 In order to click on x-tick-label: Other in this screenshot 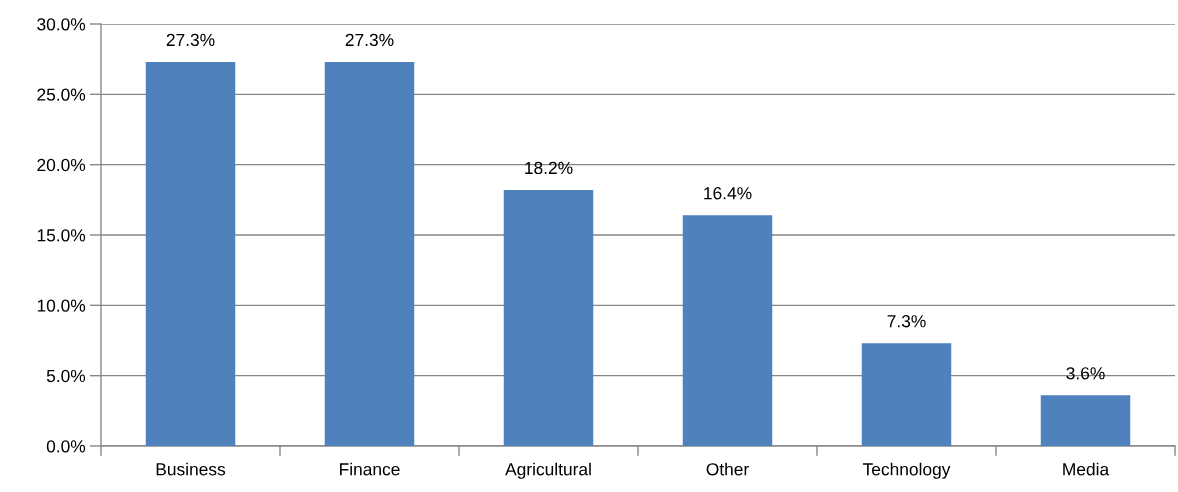, I will do `click(727, 469)`.